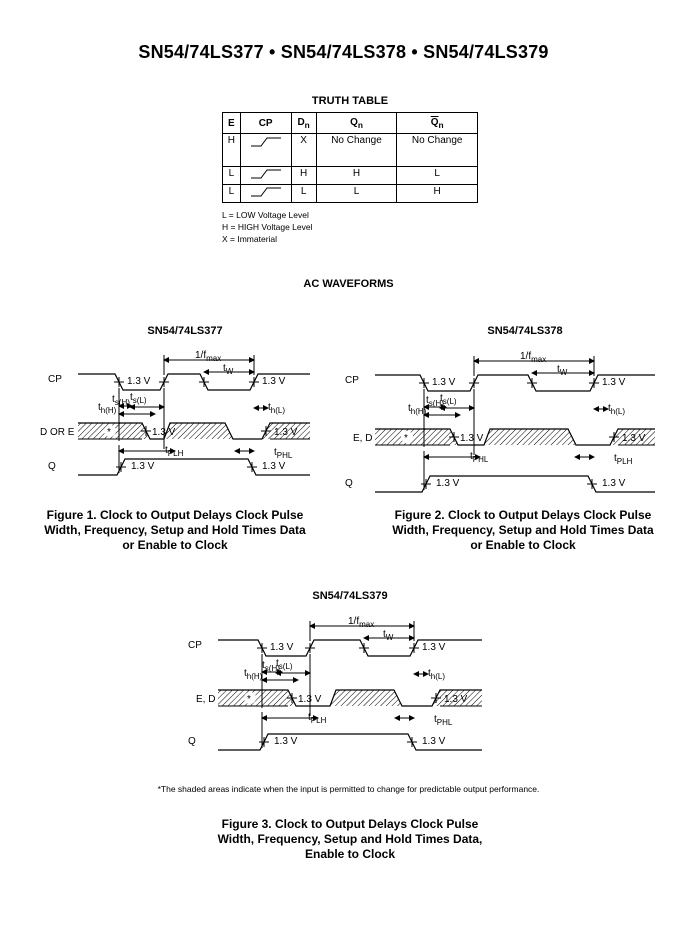 The image size is (687, 938). What do you see at coordinates (303, 123) in the screenshot?
I see `header-dn: Dn` at bounding box center [303, 123].